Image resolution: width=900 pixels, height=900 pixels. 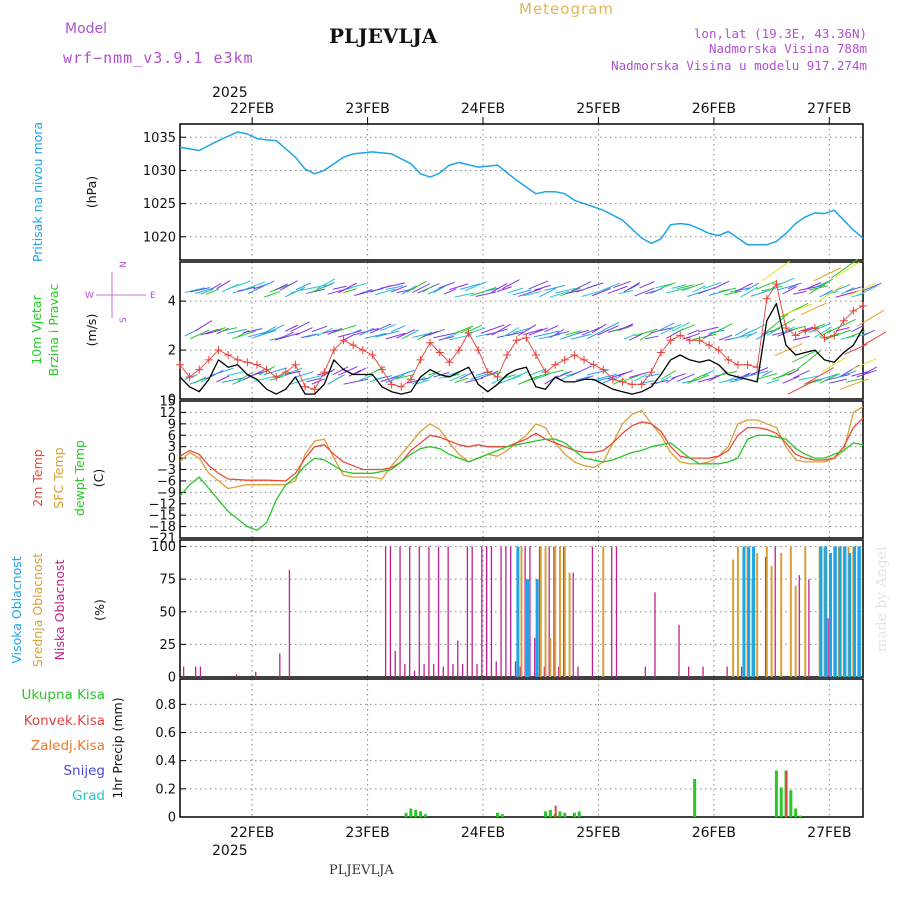 I want to click on pressure-tick-label: 1030, so click(x=159, y=171).